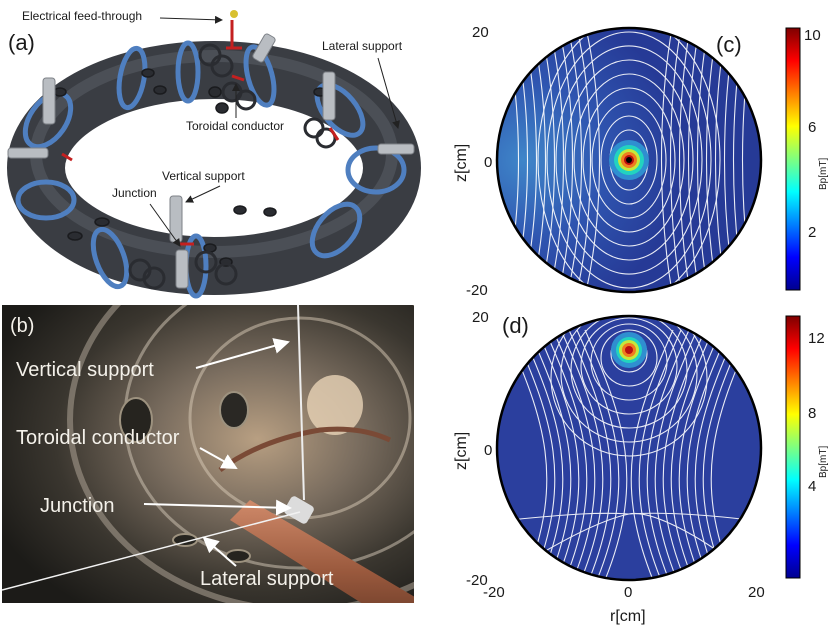 This screenshot has width=838, height=630. I want to click on callout-electrical-feedthrough: Electrical feed-through, so click(82, 16).